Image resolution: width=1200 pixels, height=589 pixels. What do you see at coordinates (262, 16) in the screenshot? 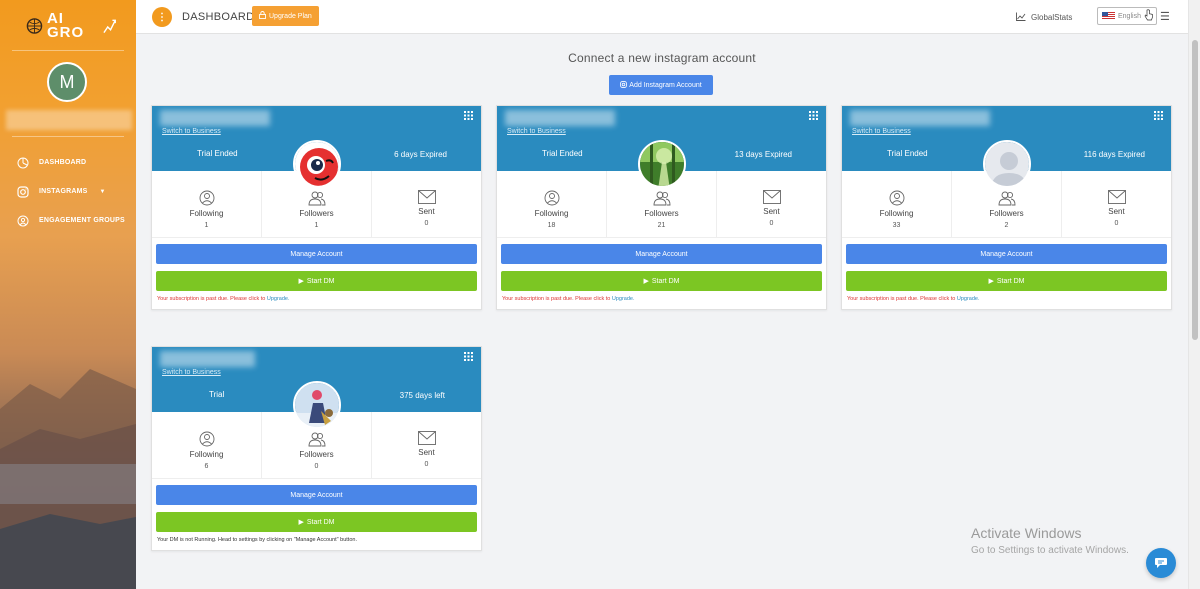
I see `lock-icon` at bounding box center [262, 16].